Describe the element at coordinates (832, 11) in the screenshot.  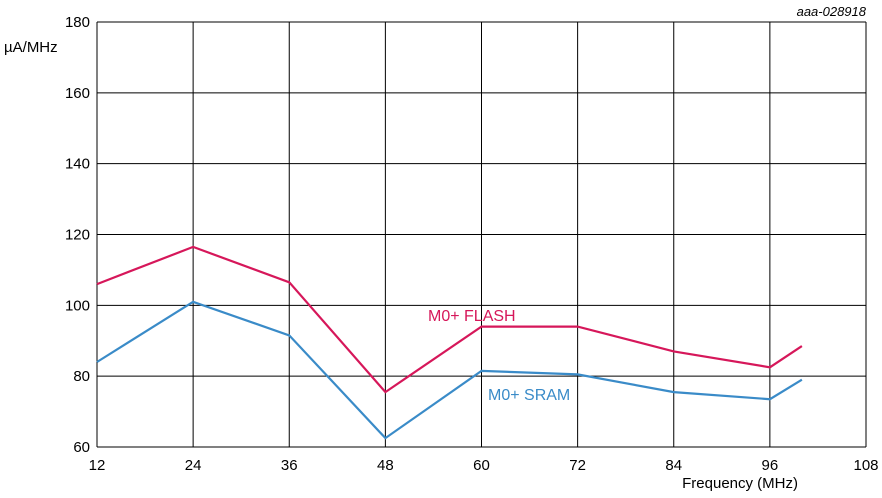
I see `reference-code: aaa-028918` at that location.